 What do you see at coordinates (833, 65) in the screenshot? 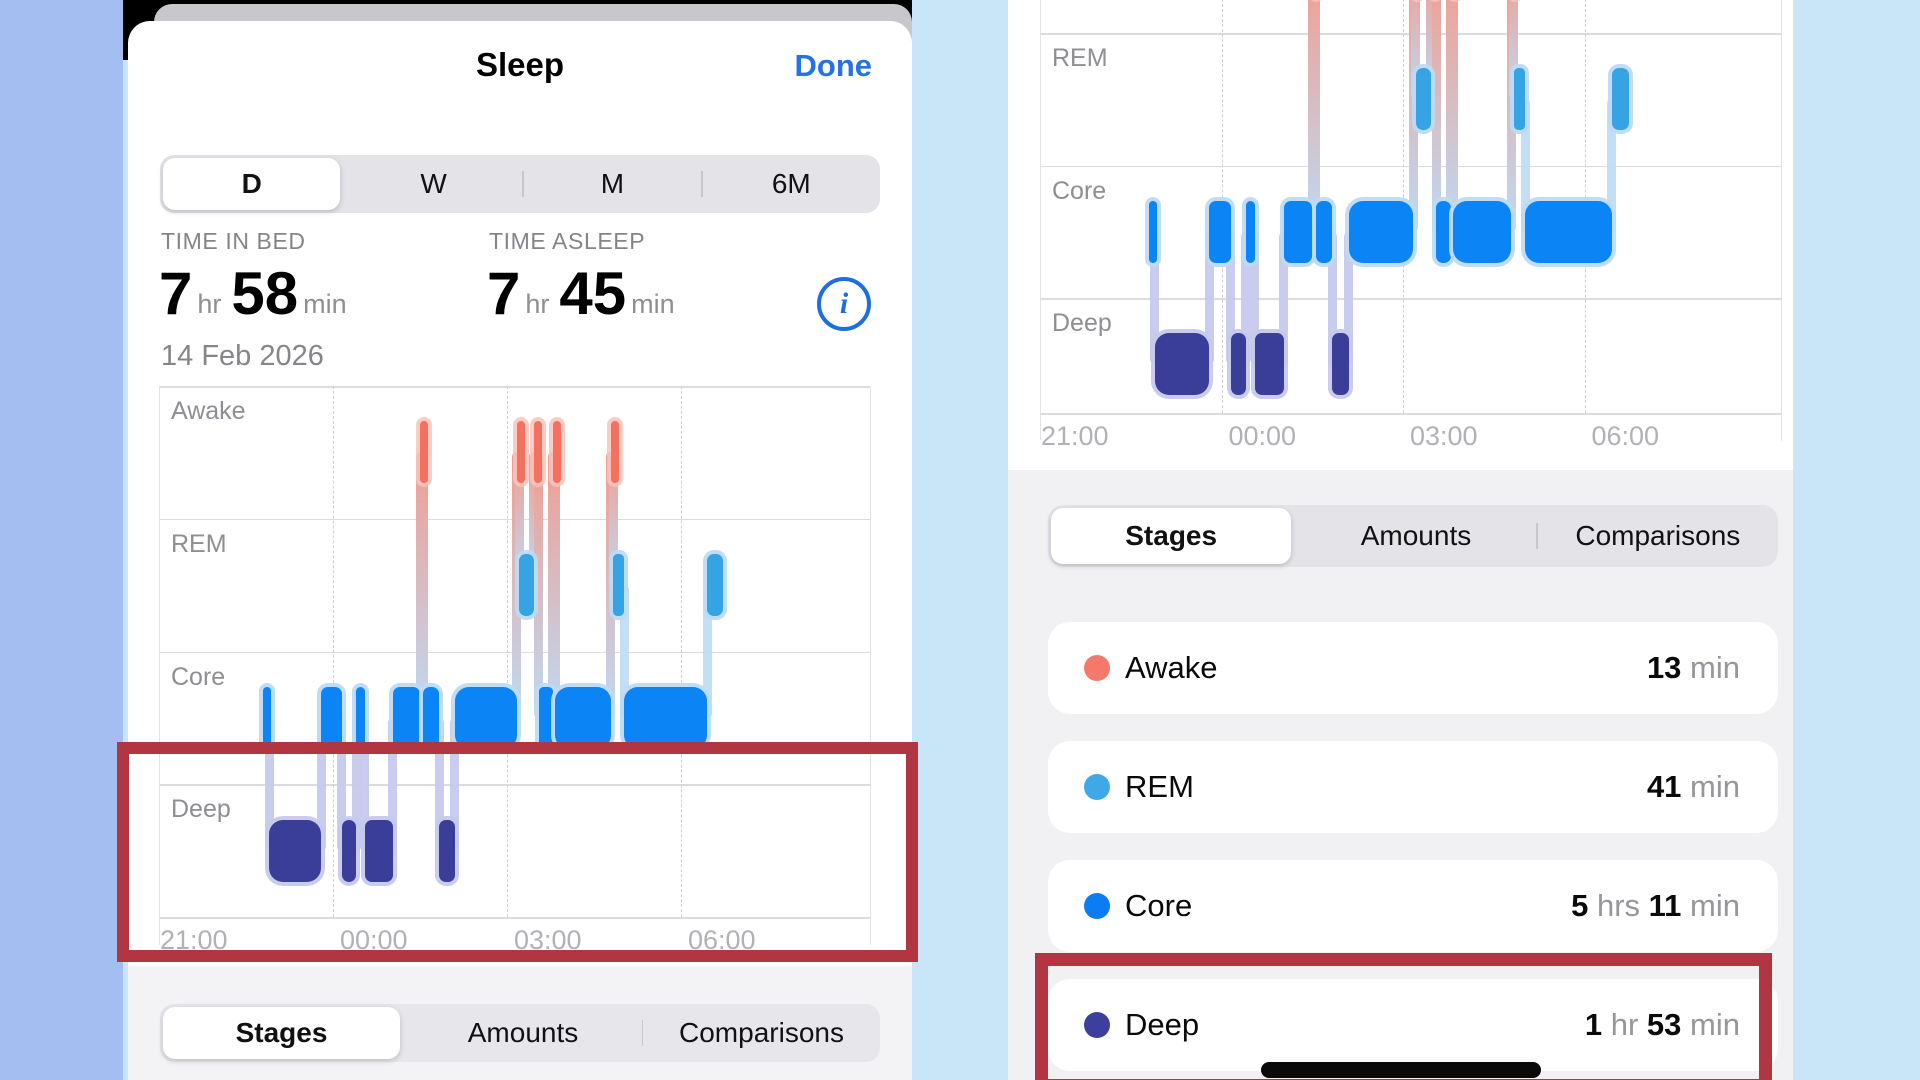
I see `done-button: Done` at bounding box center [833, 65].